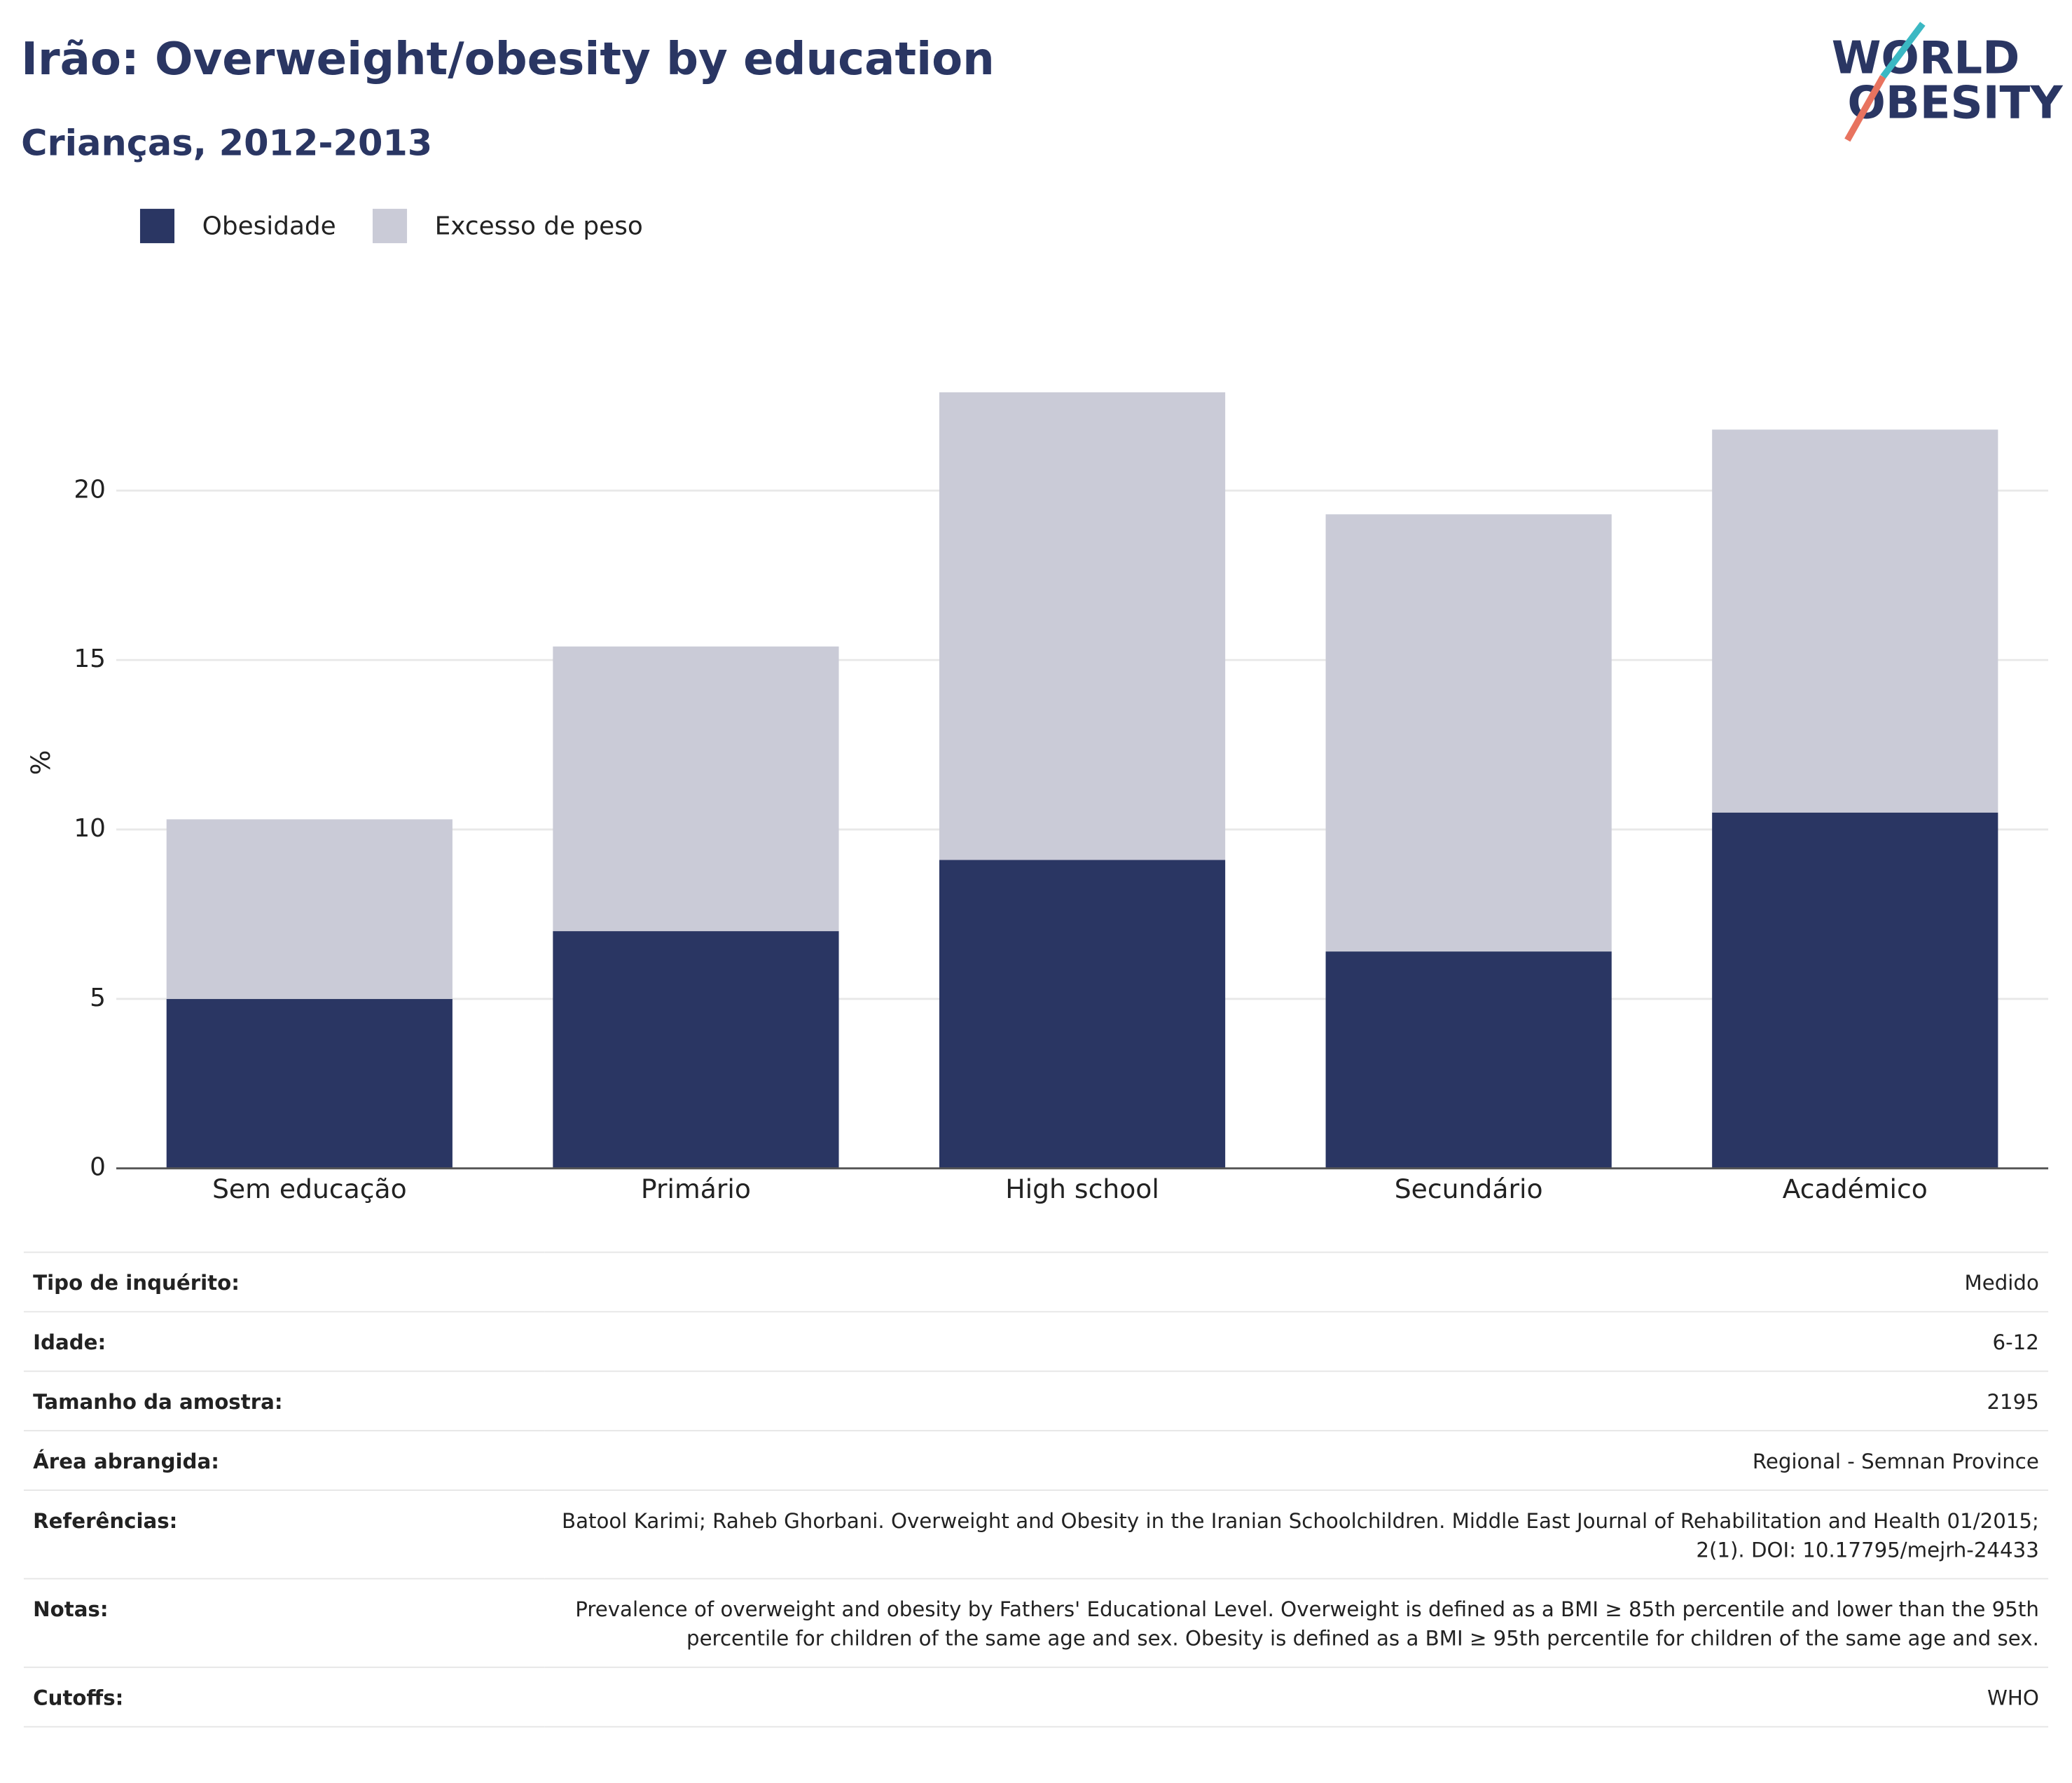  Describe the element at coordinates (269, 226) in the screenshot. I see `legend-label: Obesidade` at that location.